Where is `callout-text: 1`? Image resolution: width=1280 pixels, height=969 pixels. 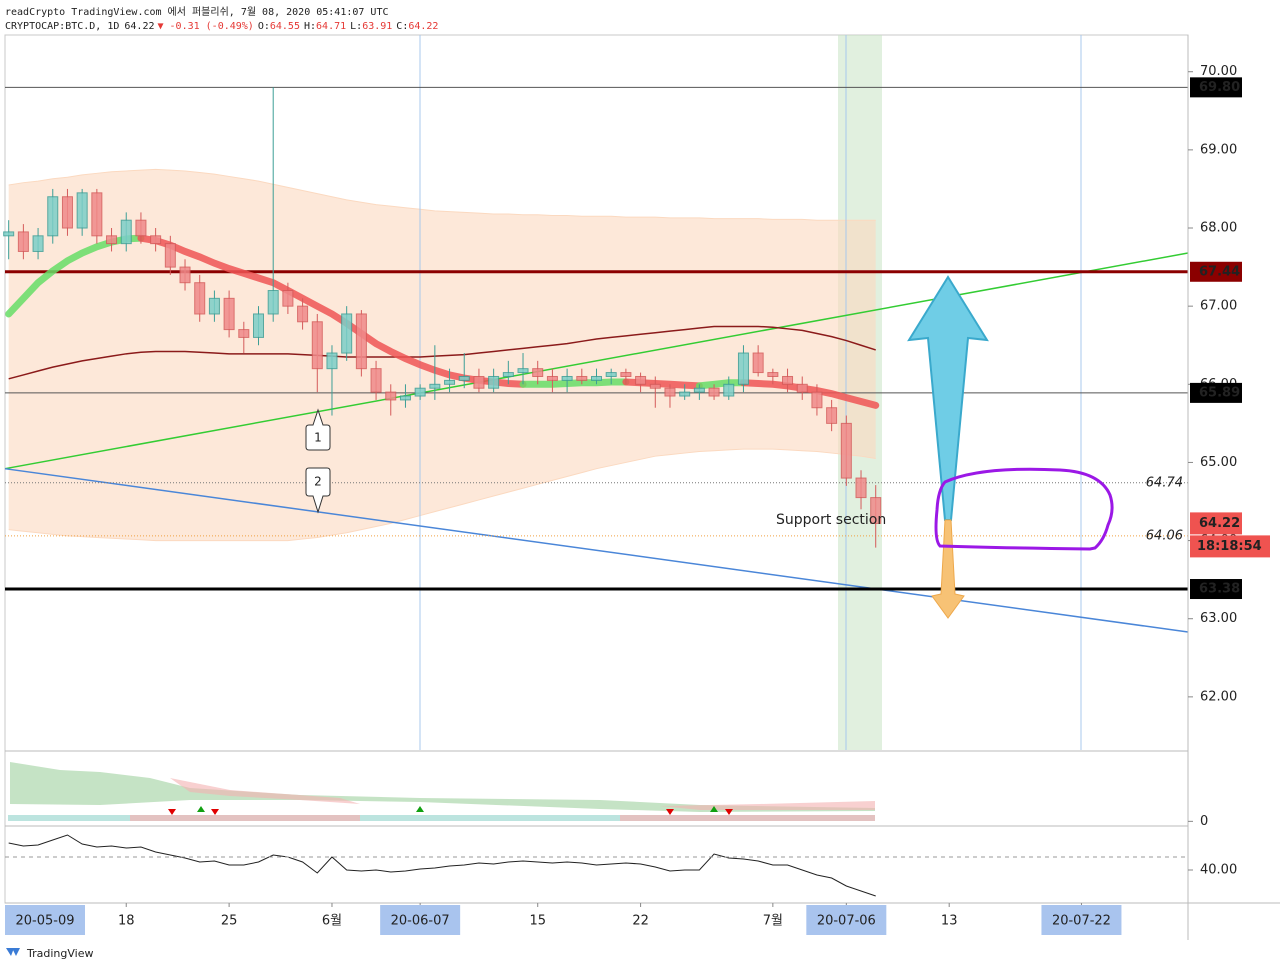 callout-text: 1 is located at coordinates (318, 438).